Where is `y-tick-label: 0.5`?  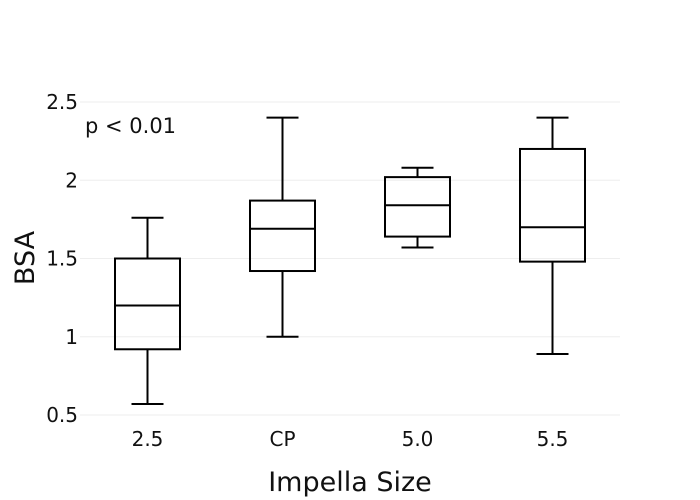
y-tick-label: 0.5 is located at coordinates (62, 415).